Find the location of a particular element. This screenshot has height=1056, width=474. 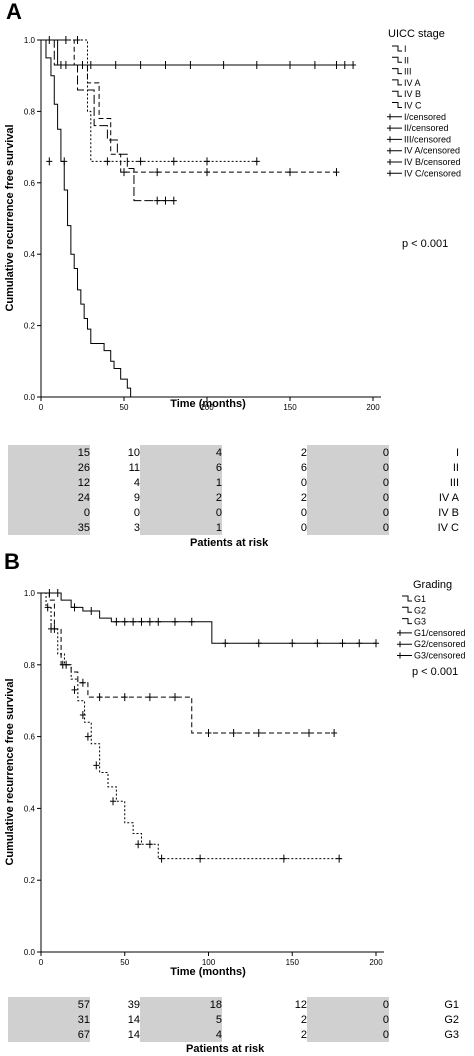

survival-line-iii is located at coordinates (189, 106).